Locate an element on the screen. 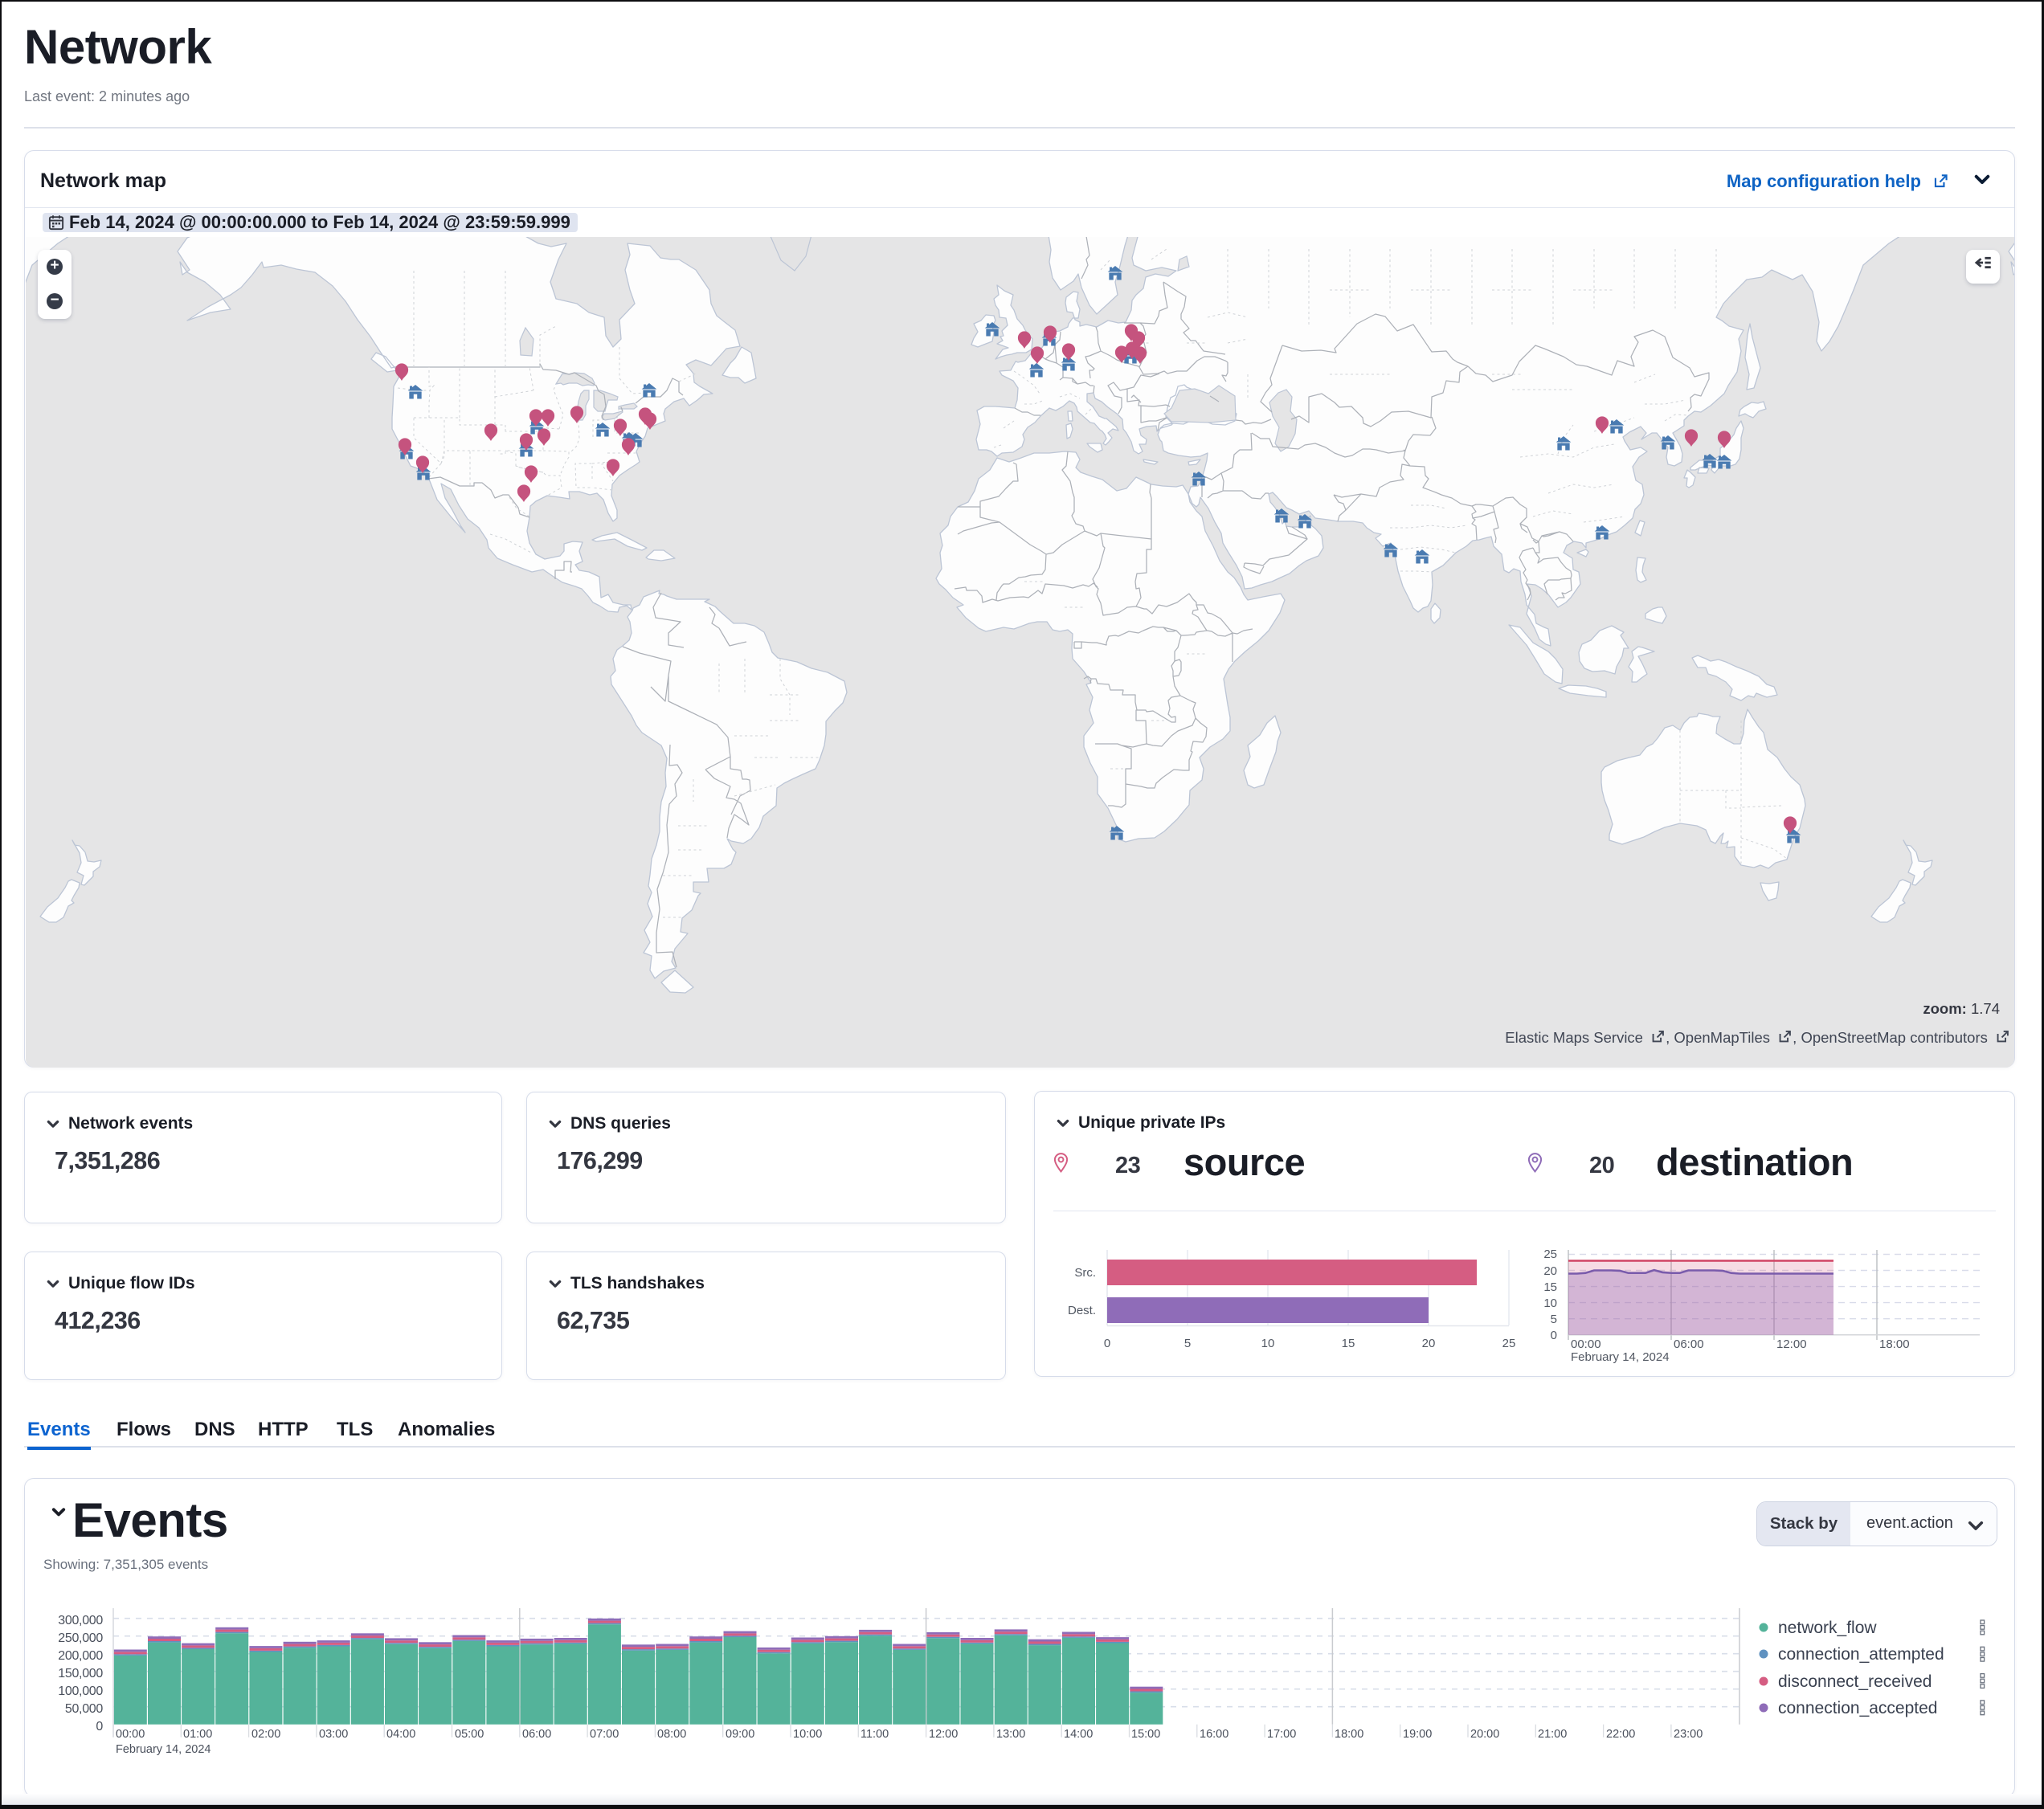 The height and width of the screenshot is (1809, 2044). svg-text: 01:00 is located at coordinates (197, 1735).